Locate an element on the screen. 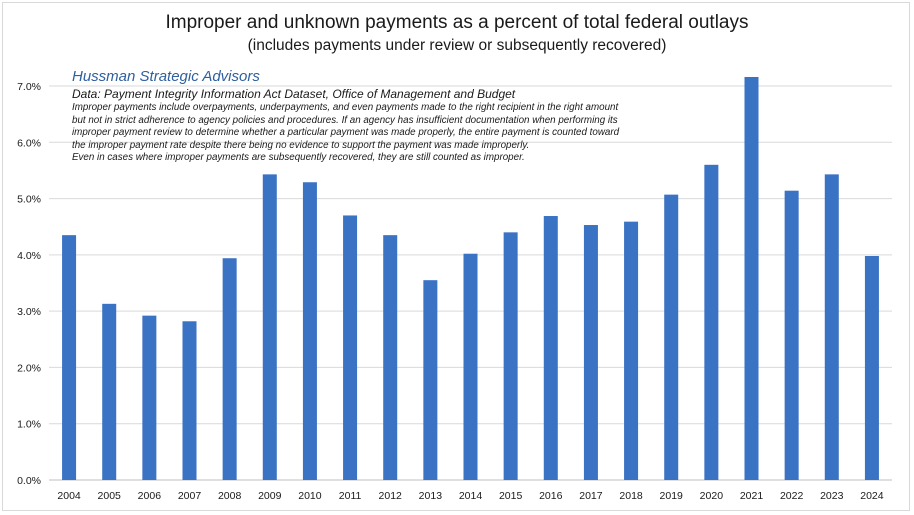 The width and height of the screenshot is (914, 515). bar-2022 is located at coordinates (791, 335).